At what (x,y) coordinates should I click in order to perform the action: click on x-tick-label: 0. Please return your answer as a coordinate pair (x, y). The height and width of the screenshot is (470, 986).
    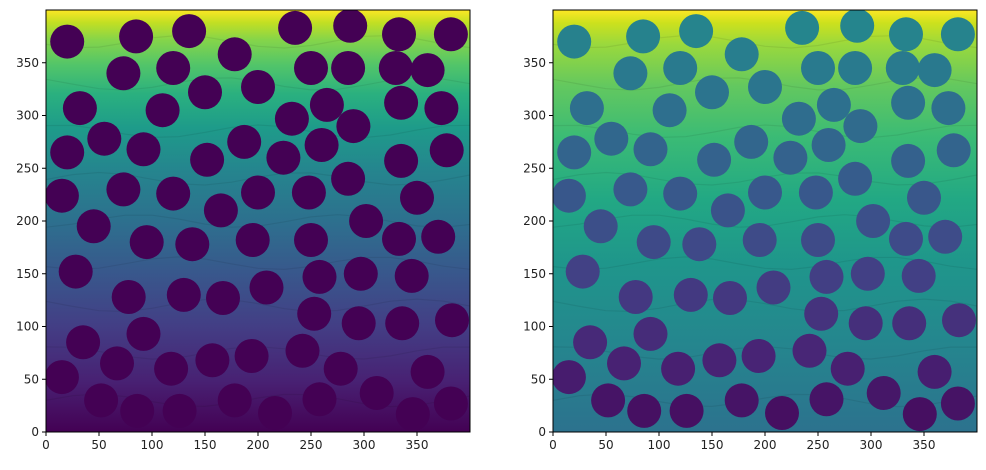
    Looking at the image, I should click on (553, 445).